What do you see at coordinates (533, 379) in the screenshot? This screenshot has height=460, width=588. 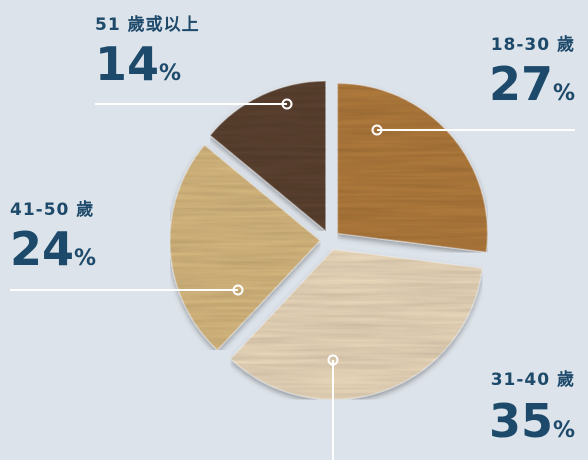 I see `category-label: 31-40 歲` at bounding box center [533, 379].